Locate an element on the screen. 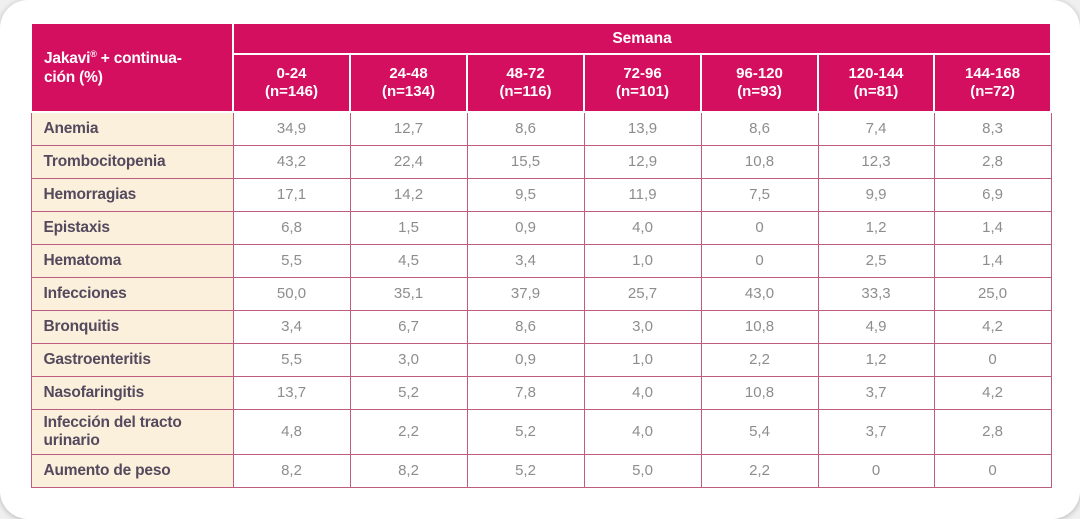  data-cell: 37,9 is located at coordinates (525, 293).